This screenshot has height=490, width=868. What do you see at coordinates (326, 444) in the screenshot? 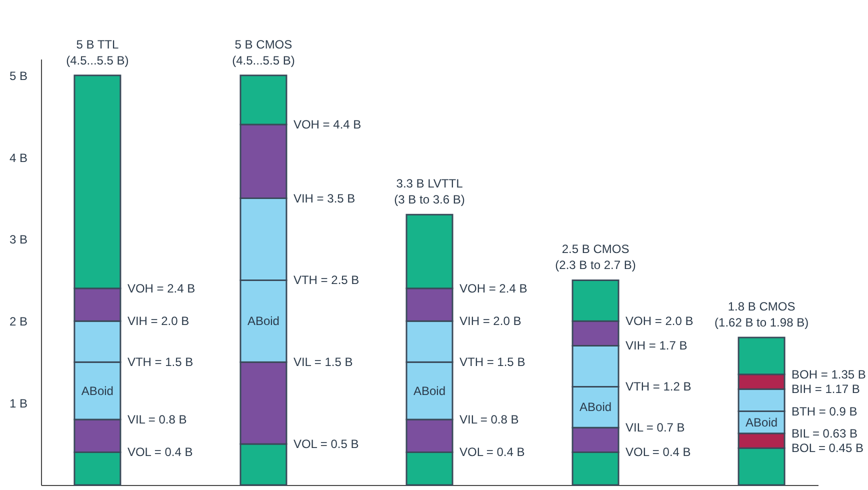
I see `annotation: VOL = 0.5 B` at bounding box center [326, 444].